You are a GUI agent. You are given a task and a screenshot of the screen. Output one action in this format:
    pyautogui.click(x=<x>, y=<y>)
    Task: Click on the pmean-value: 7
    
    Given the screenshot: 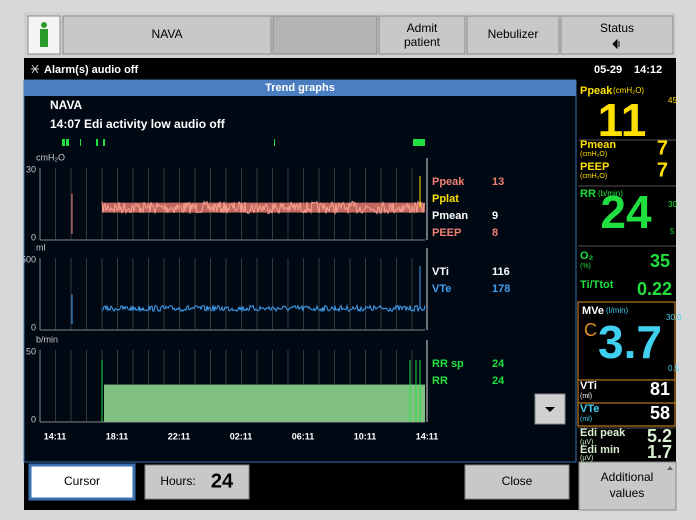 What is the action you would take?
    pyautogui.click(x=662, y=148)
    